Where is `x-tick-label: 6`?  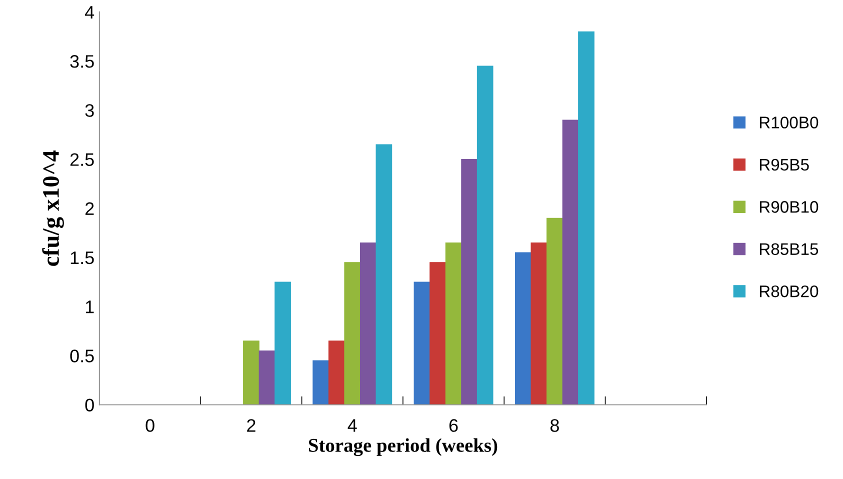 x-tick-label: 6 is located at coordinates (453, 425).